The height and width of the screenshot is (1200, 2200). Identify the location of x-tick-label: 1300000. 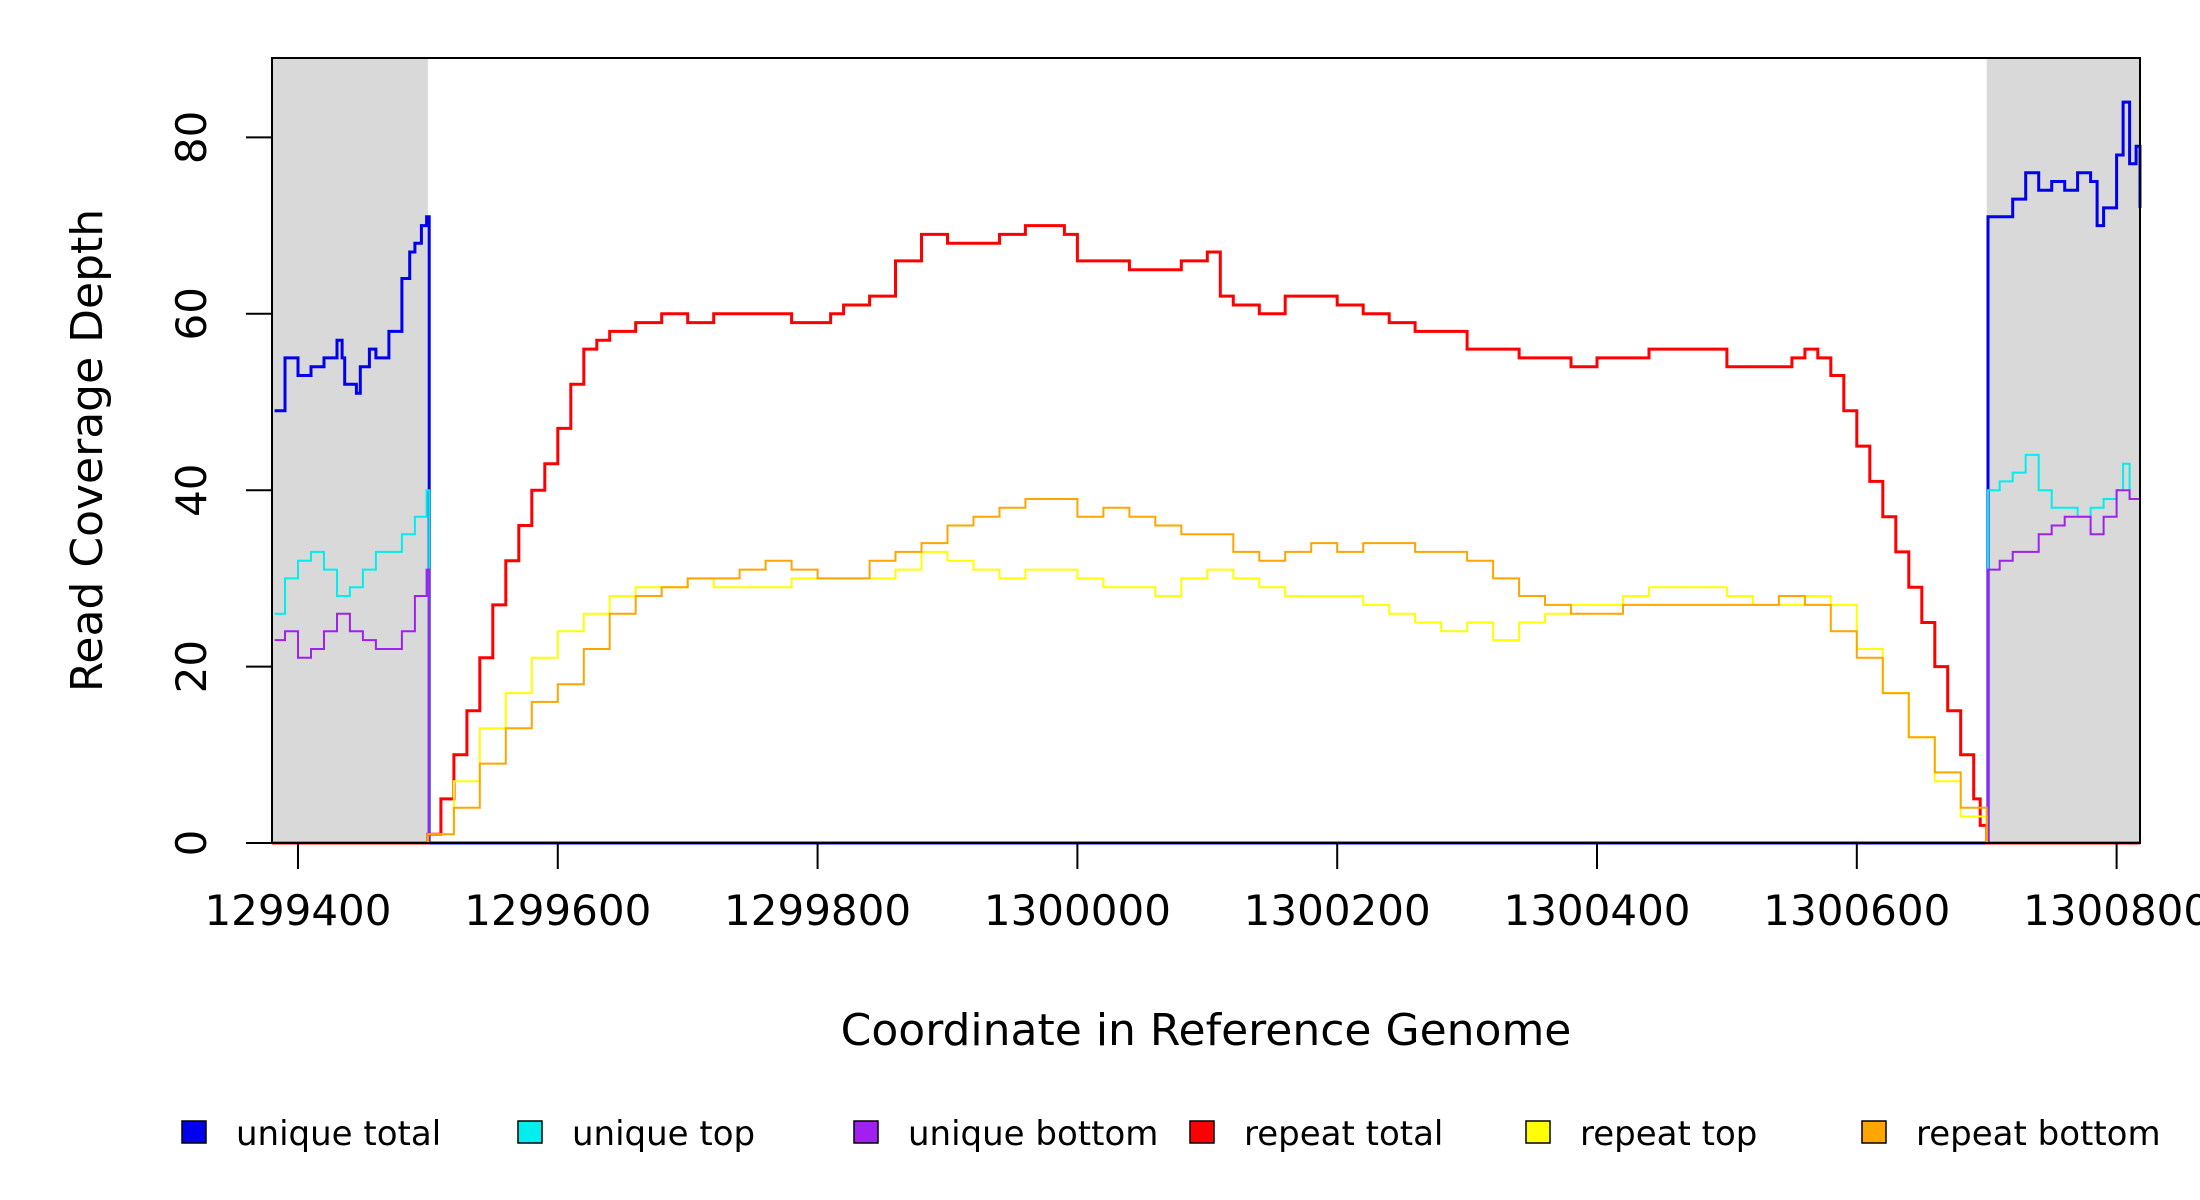
(1077, 910).